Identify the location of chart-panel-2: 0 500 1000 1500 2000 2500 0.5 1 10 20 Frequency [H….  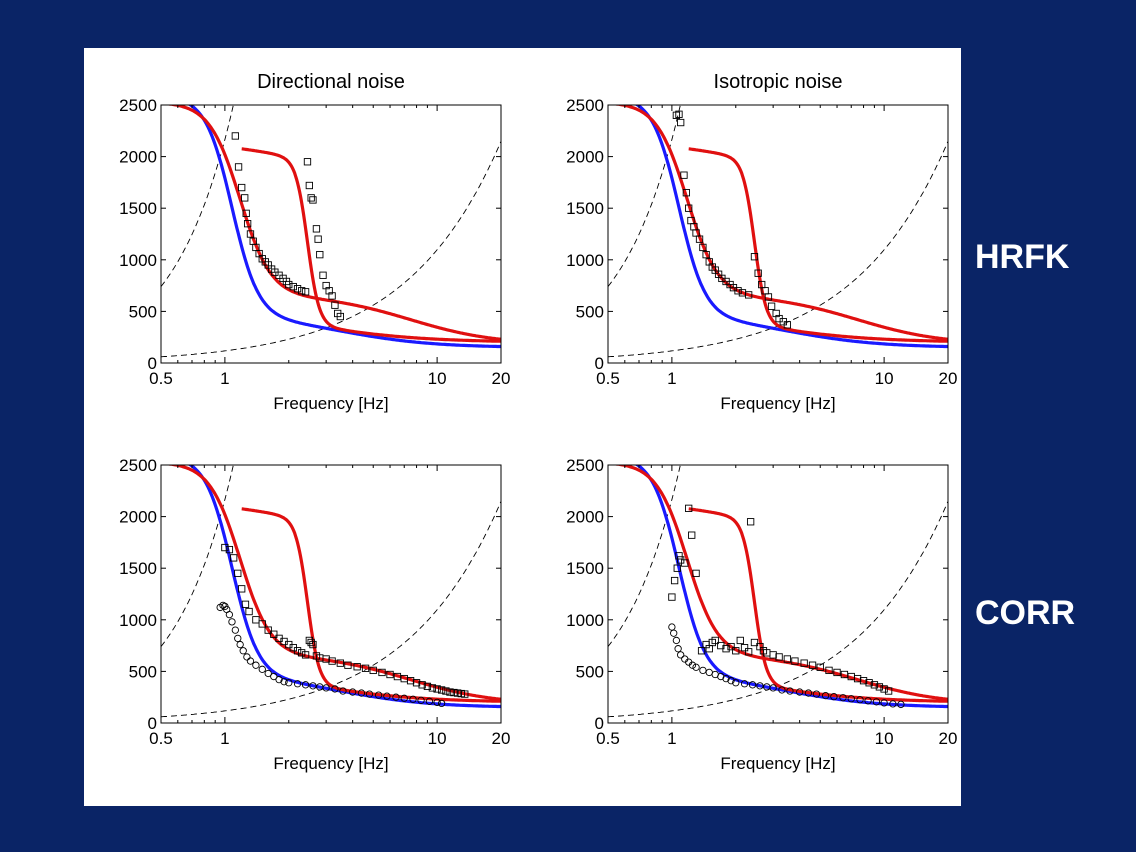
(761, 242).